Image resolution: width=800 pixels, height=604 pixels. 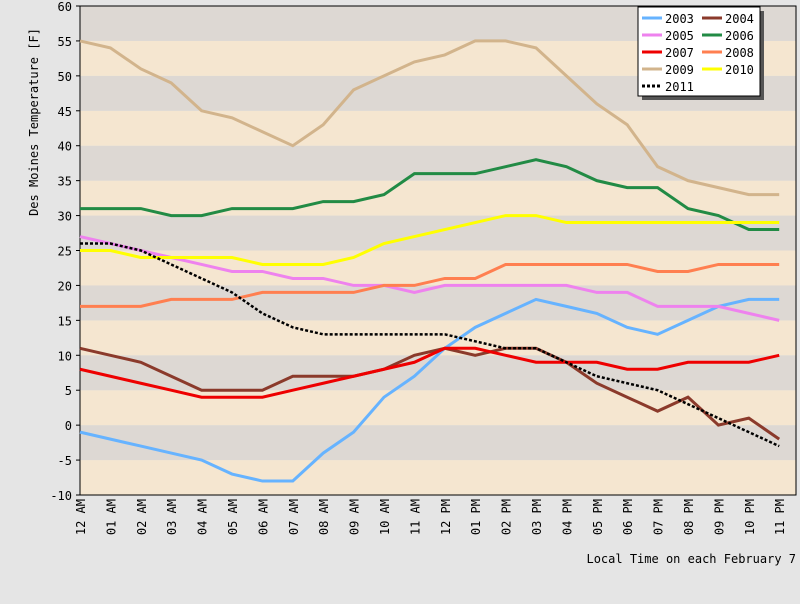 What do you see at coordinates (739, 70) in the screenshot?
I see `legend-label: 2010` at bounding box center [739, 70].